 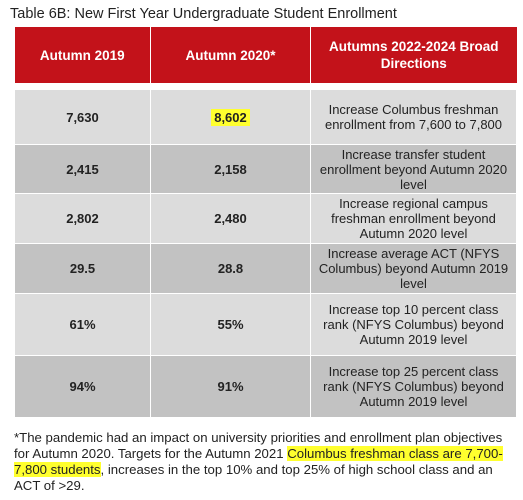 I want to click on header-autumn-2020: Autumn 2020*, so click(x=230, y=55).